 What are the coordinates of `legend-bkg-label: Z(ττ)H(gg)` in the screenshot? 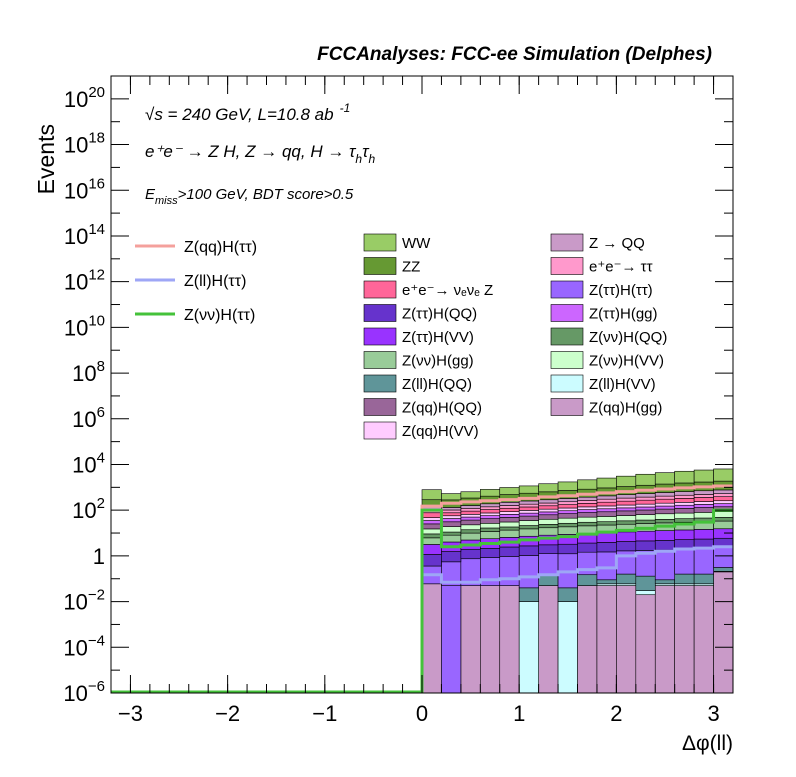 It's located at (623, 314).